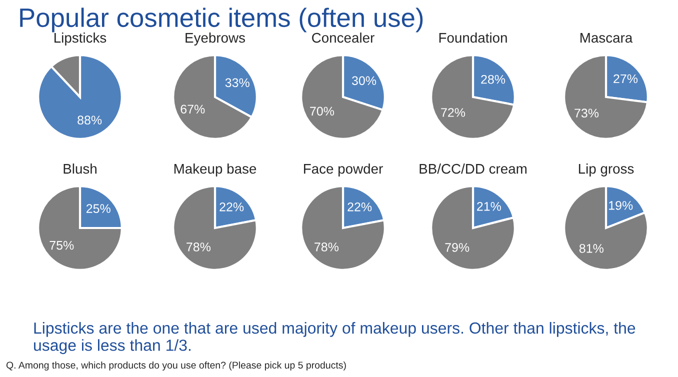 The image size is (678, 377). I want to click on data-label: 72%, so click(453, 112).